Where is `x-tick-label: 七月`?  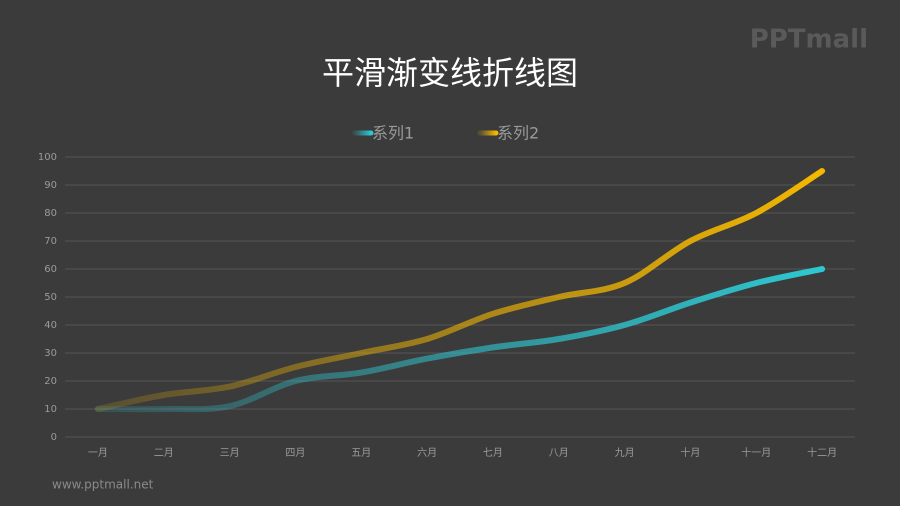
x-tick-label: 七月 is located at coordinates (493, 453).